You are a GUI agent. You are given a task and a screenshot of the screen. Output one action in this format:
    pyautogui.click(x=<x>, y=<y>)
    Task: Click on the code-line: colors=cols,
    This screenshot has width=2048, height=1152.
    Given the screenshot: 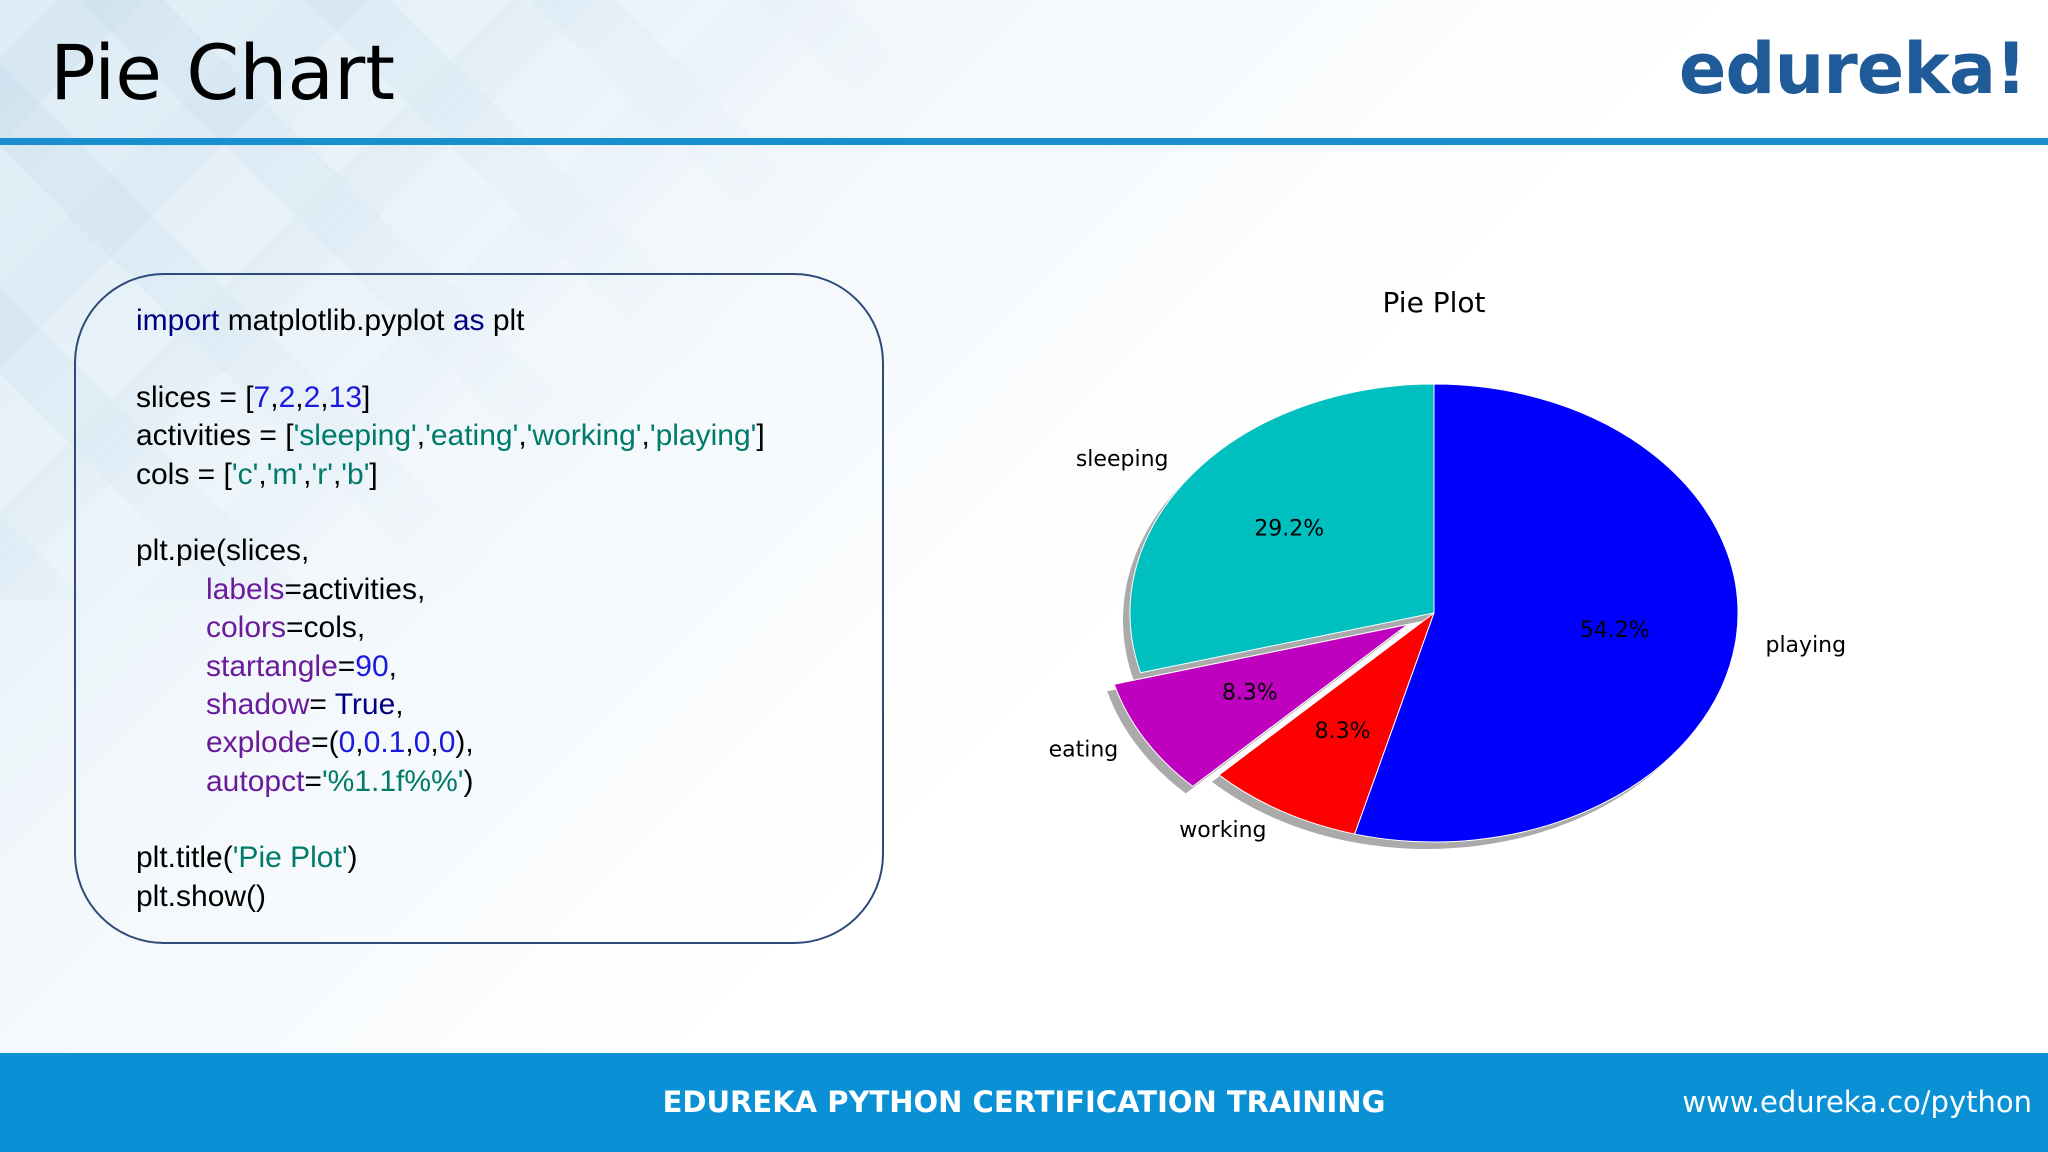 What is the action you would take?
    pyautogui.click(x=450, y=628)
    